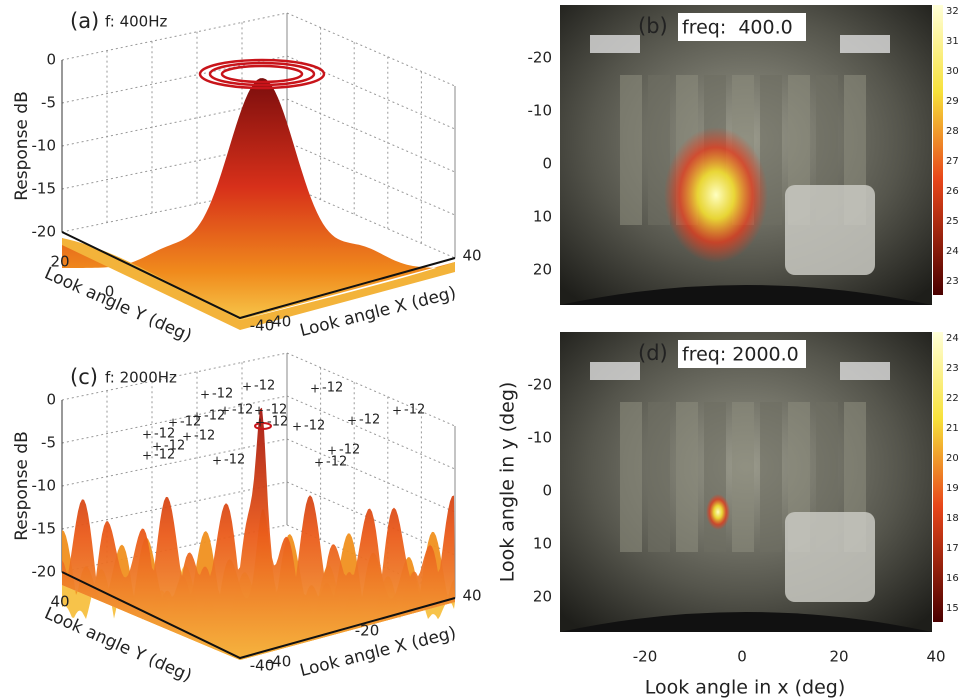 The width and height of the screenshot is (961, 700). What do you see at coordinates (838, 657) in the screenshot?
I see `x-tick-label: 20` at bounding box center [838, 657].